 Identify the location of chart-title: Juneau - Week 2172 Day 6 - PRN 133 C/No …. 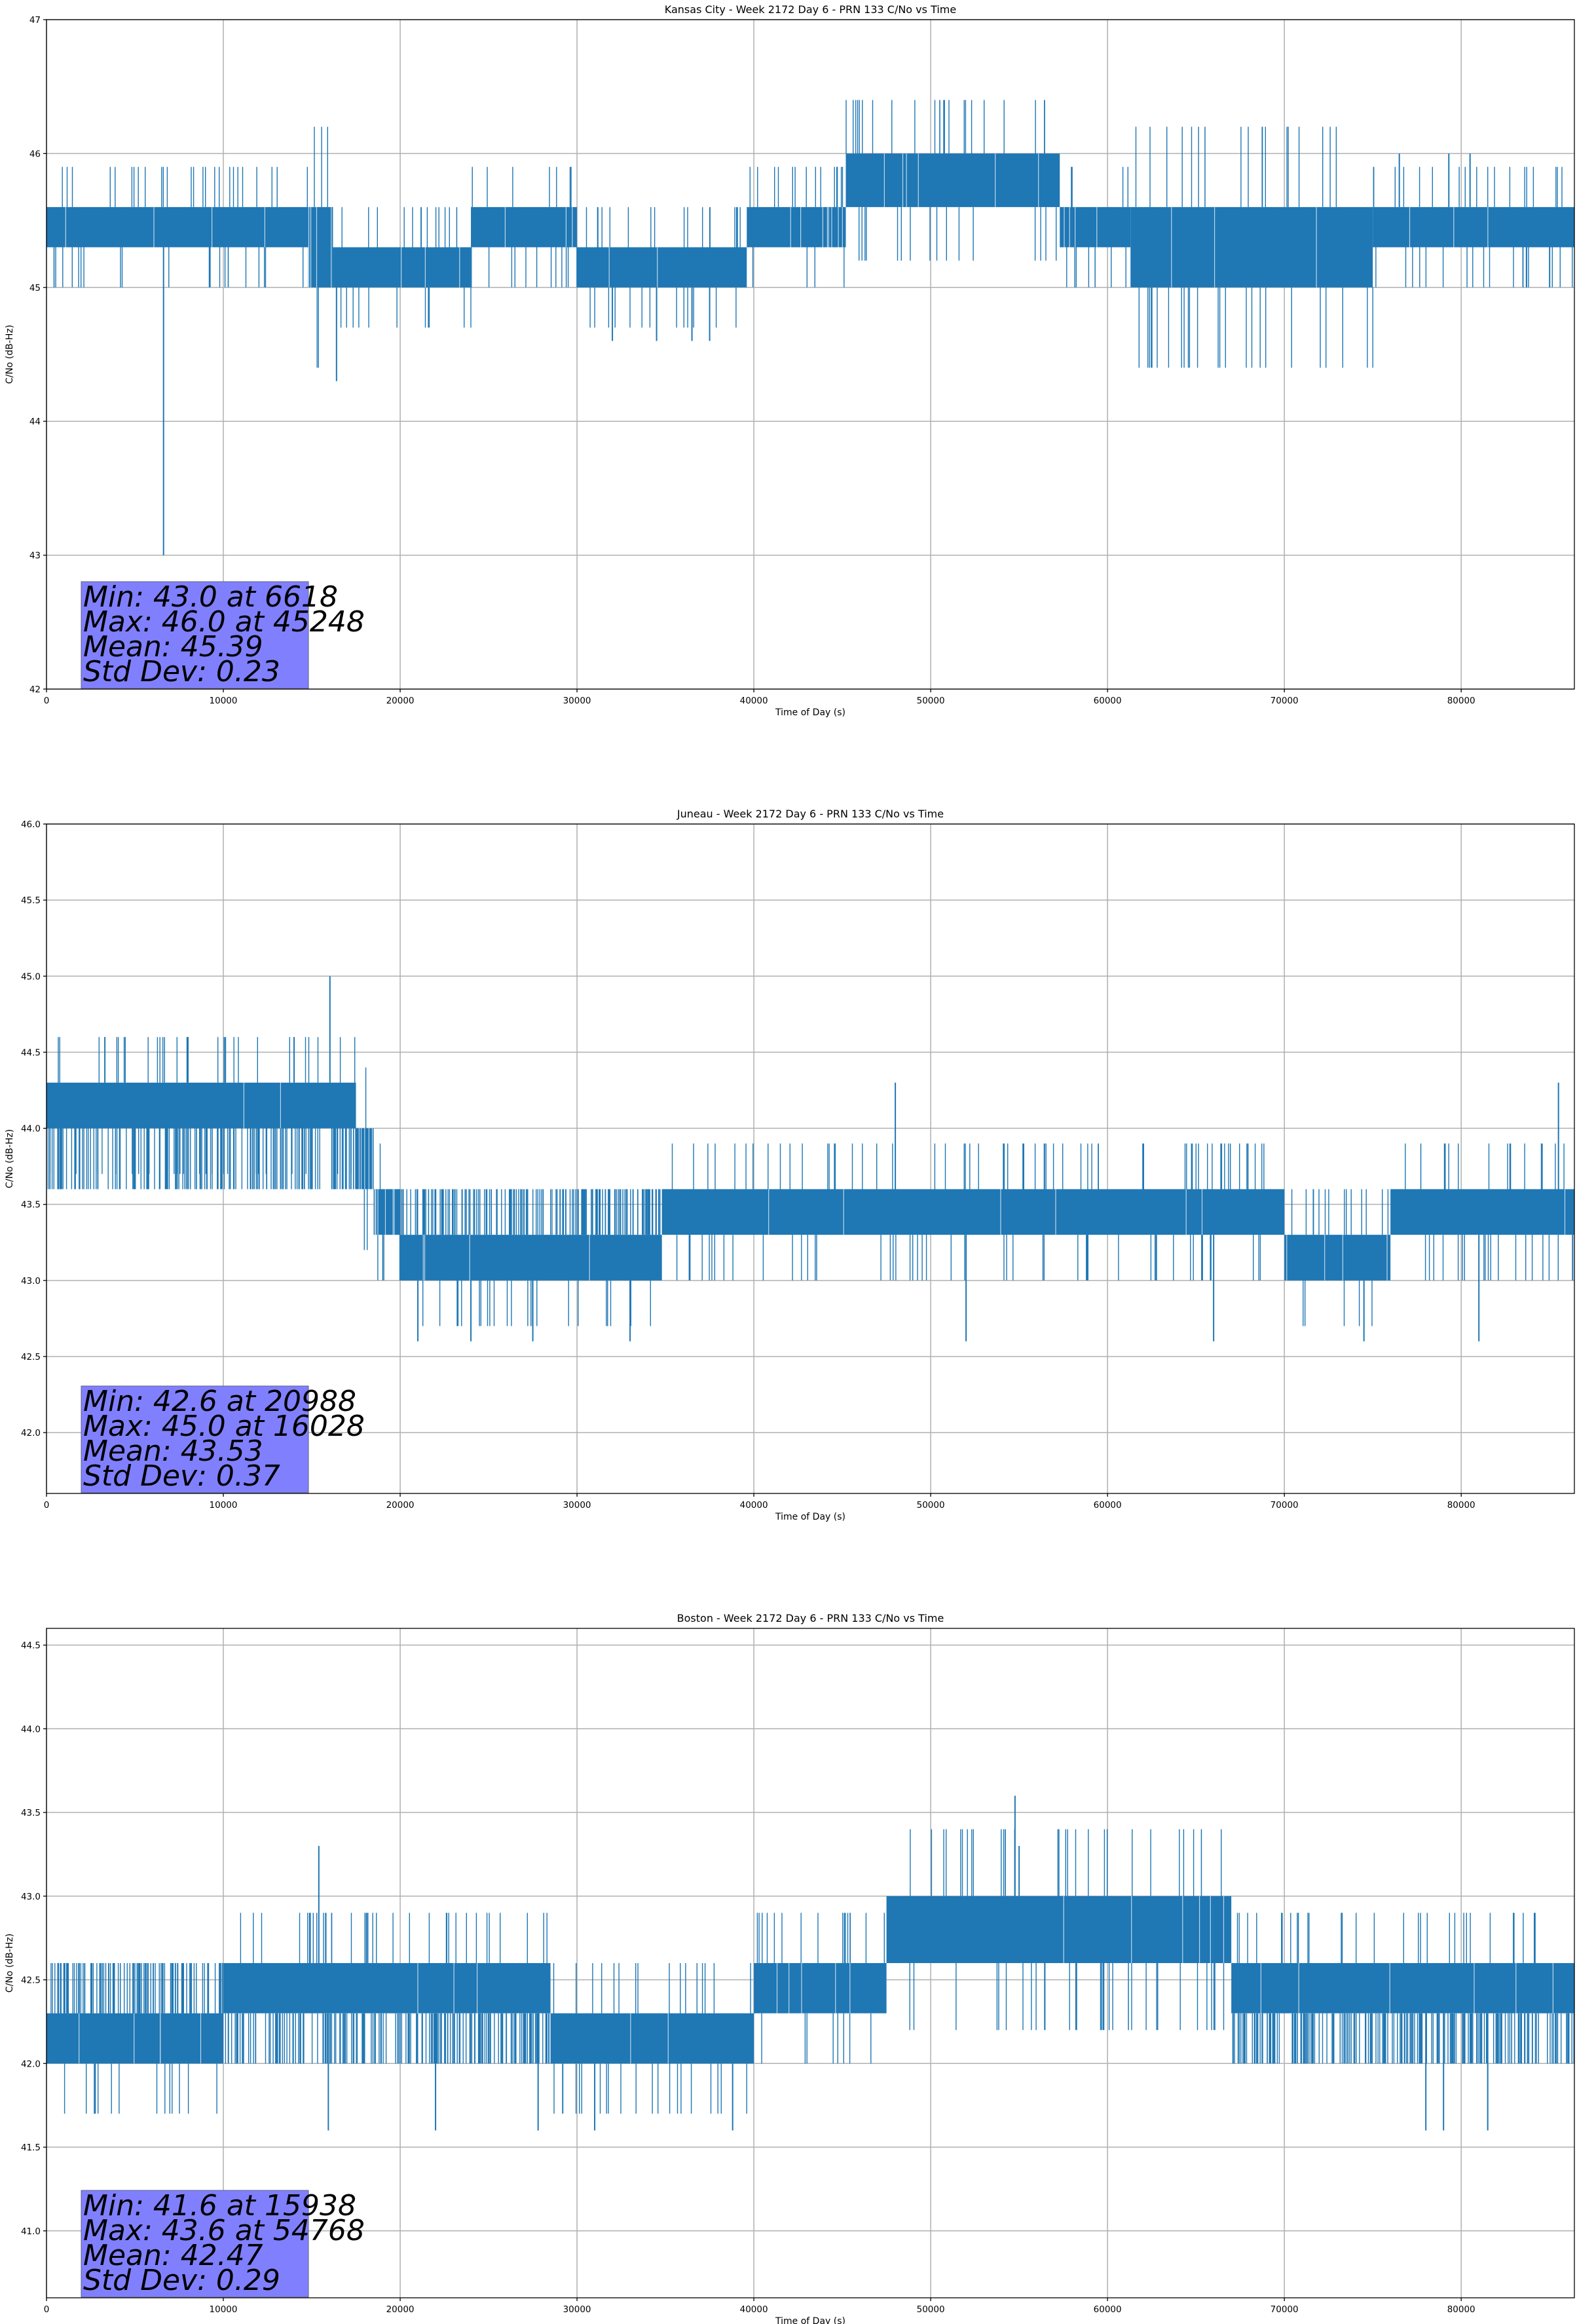
(810, 814).